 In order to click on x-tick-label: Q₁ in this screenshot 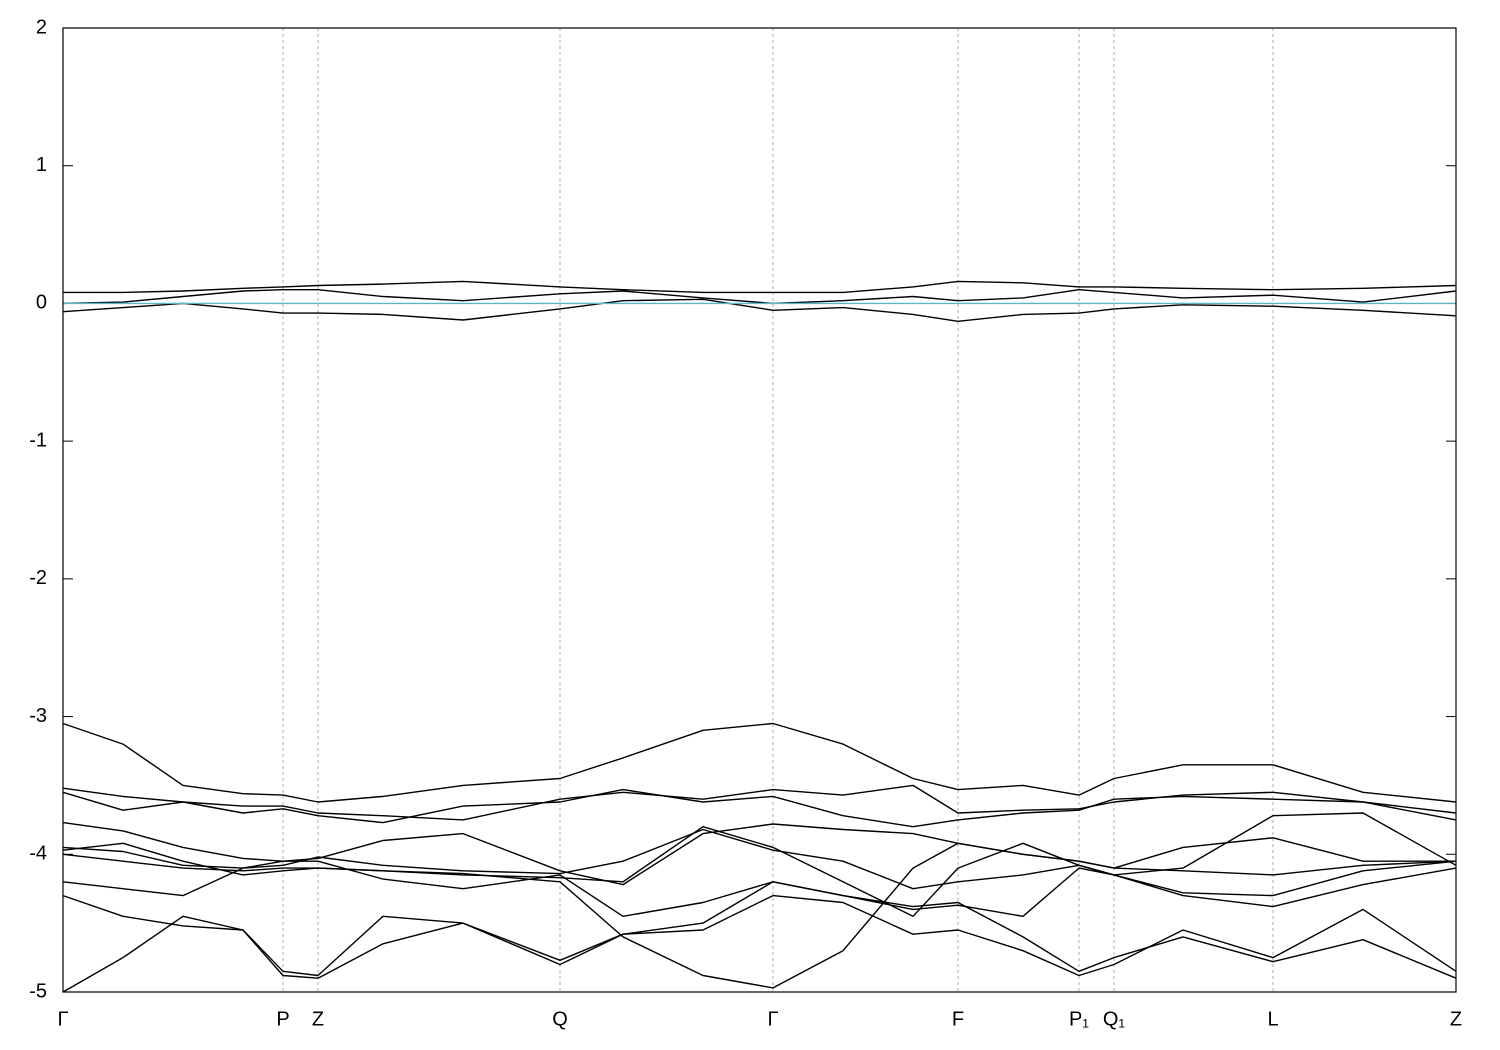, I will do `click(1114, 1019)`.